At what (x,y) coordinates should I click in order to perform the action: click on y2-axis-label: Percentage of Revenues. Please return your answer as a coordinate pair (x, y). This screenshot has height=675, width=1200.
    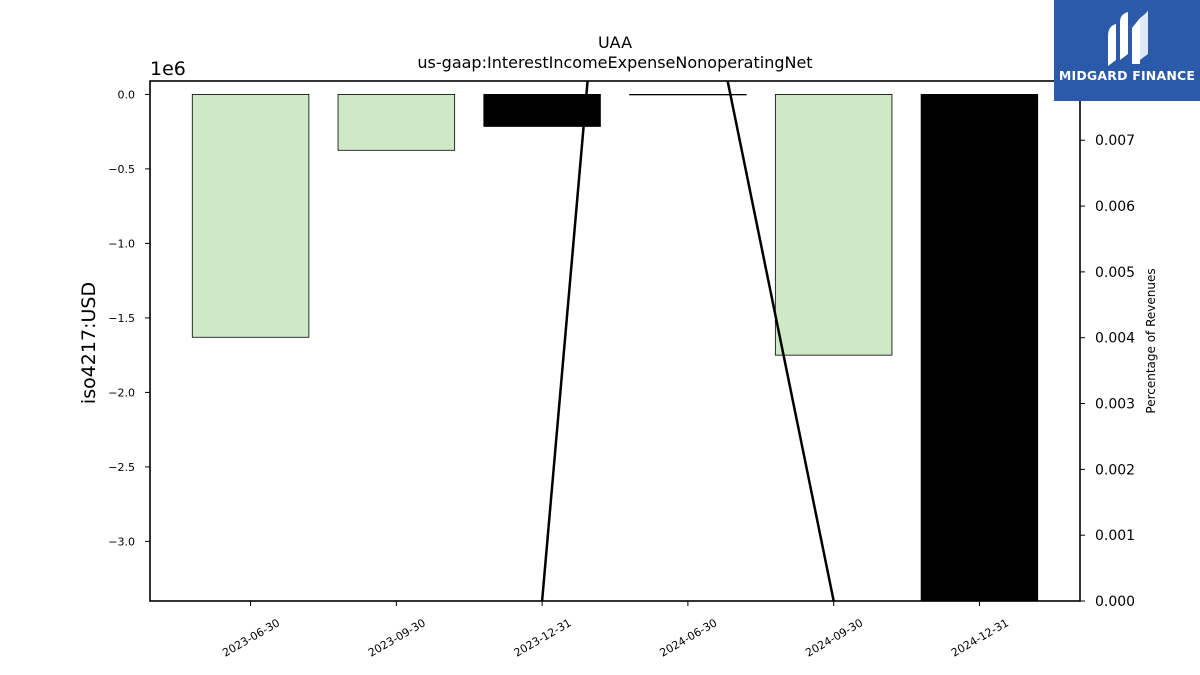
    Looking at the image, I should click on (1151, 340).